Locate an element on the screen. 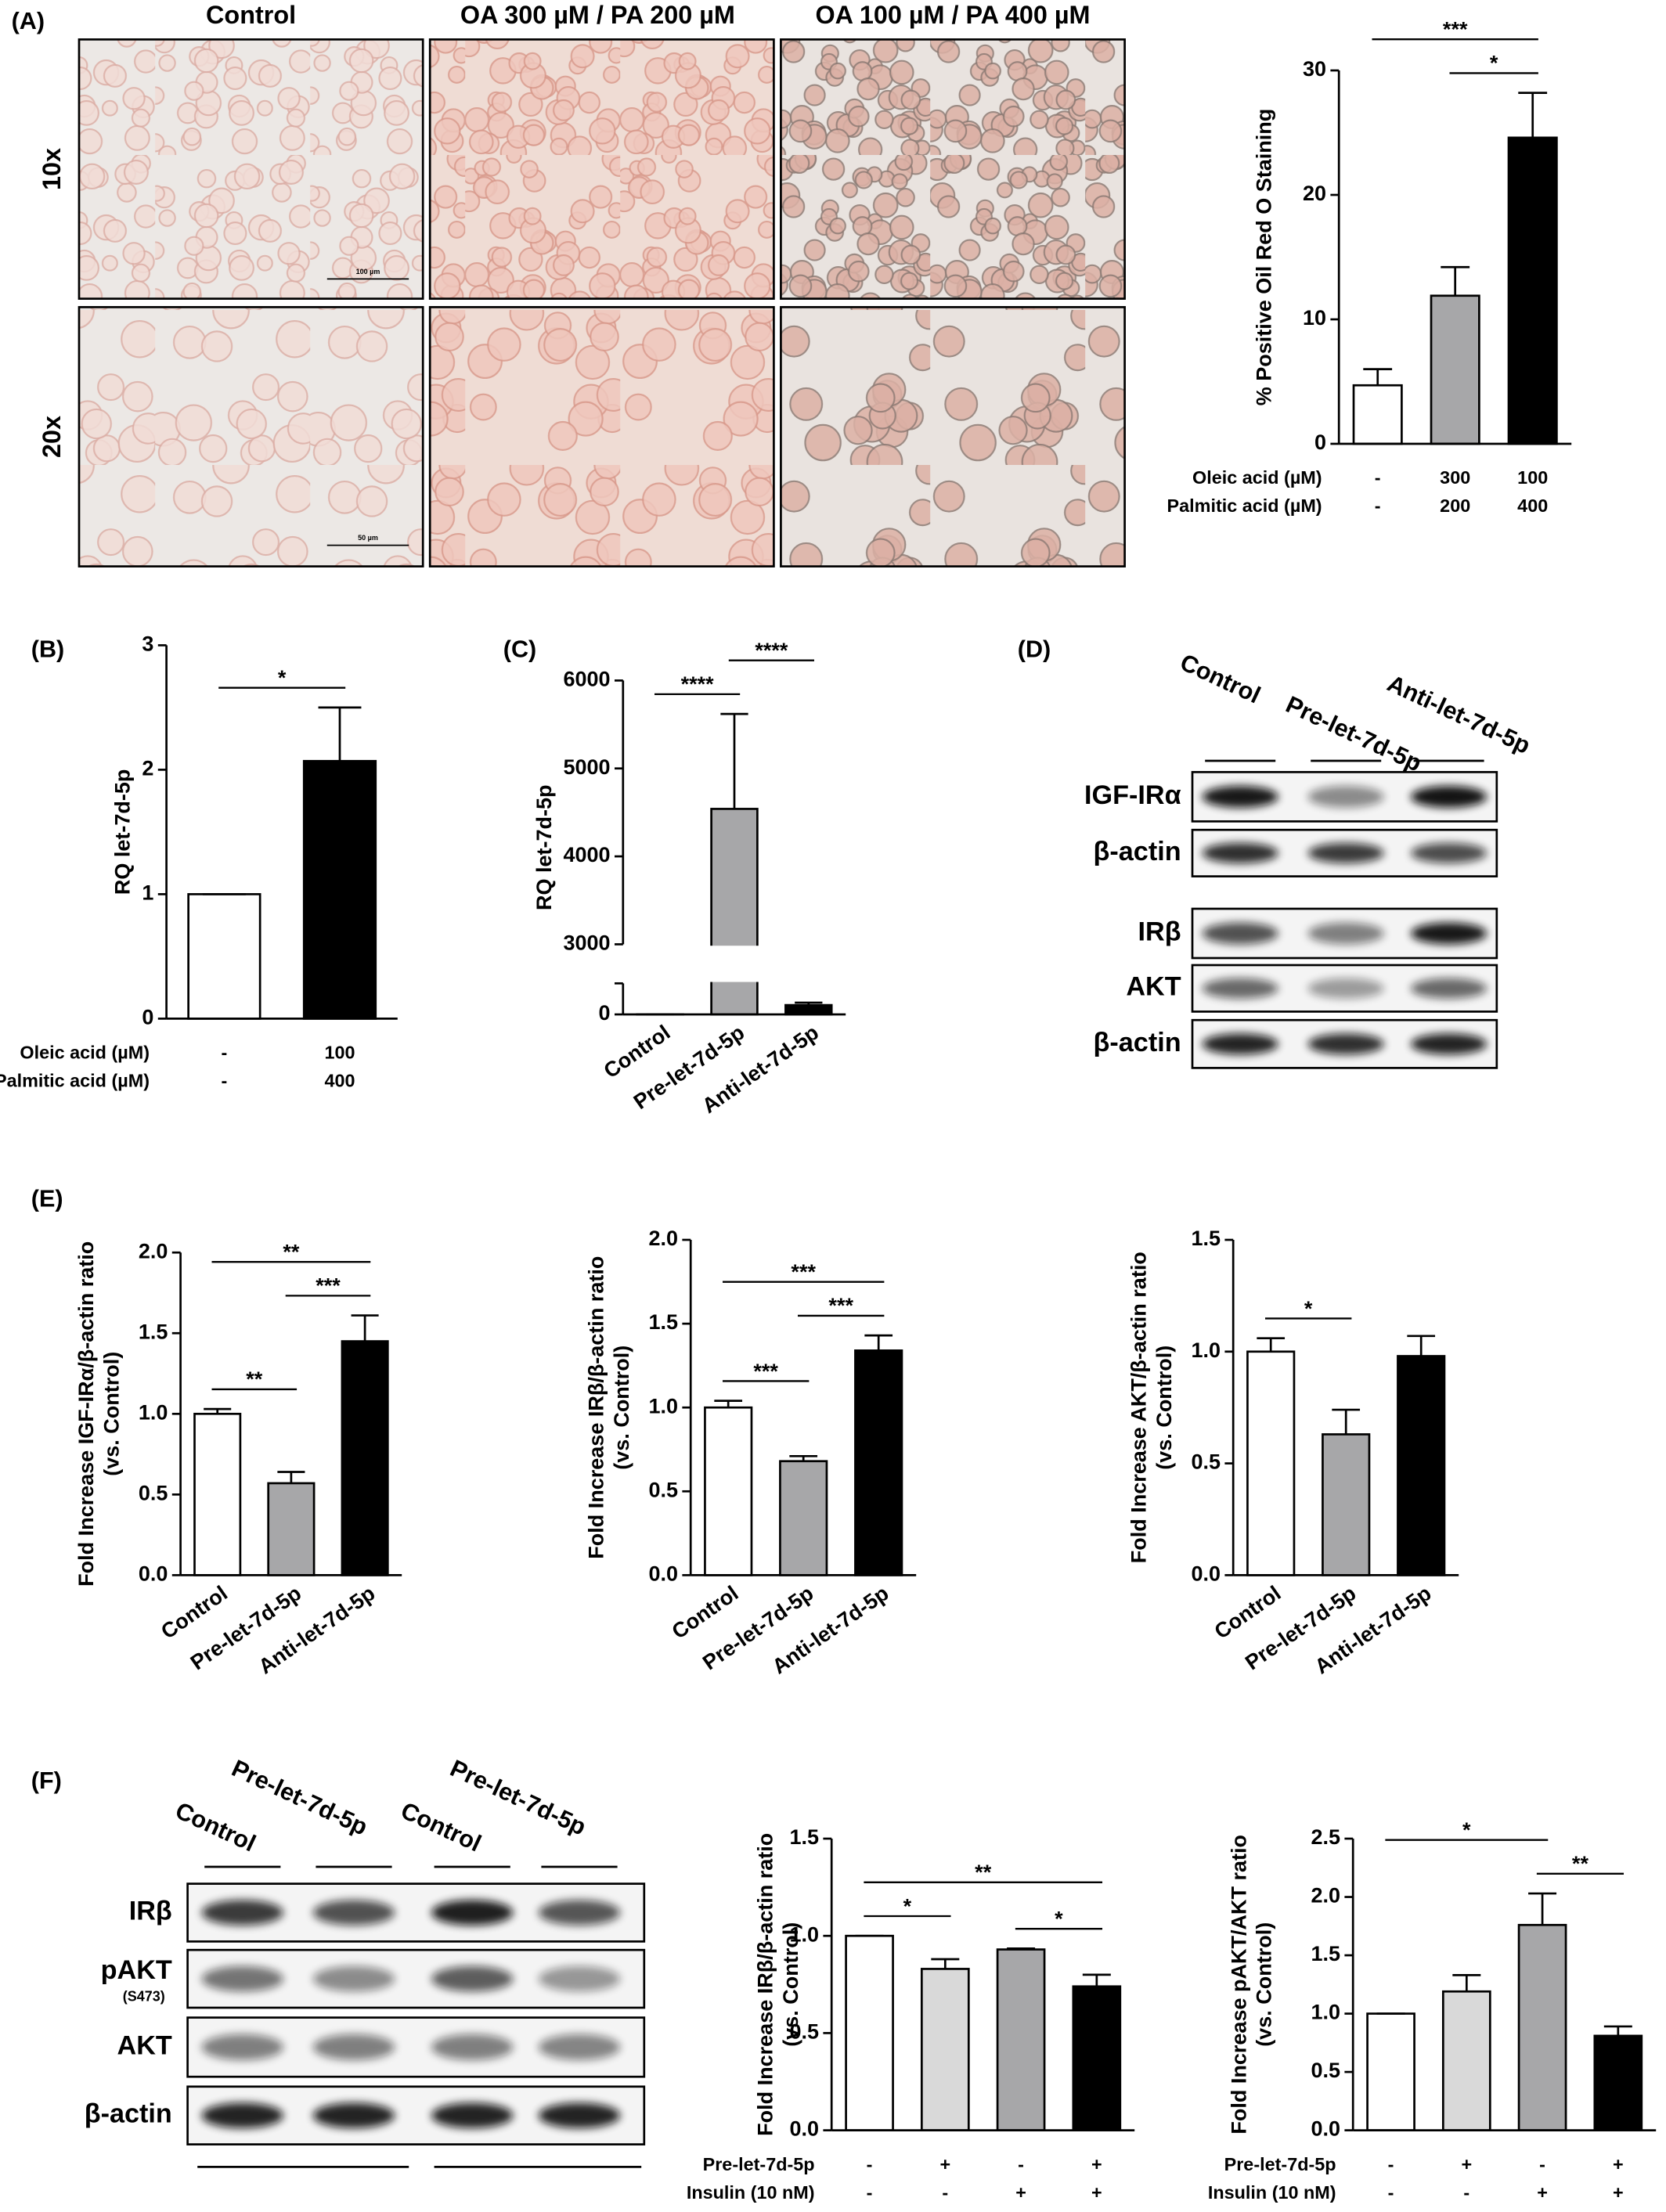 The image size is (1666, 2212). x-row-label: Palmitic acid (µM) is located at coordinates (1244, 505).